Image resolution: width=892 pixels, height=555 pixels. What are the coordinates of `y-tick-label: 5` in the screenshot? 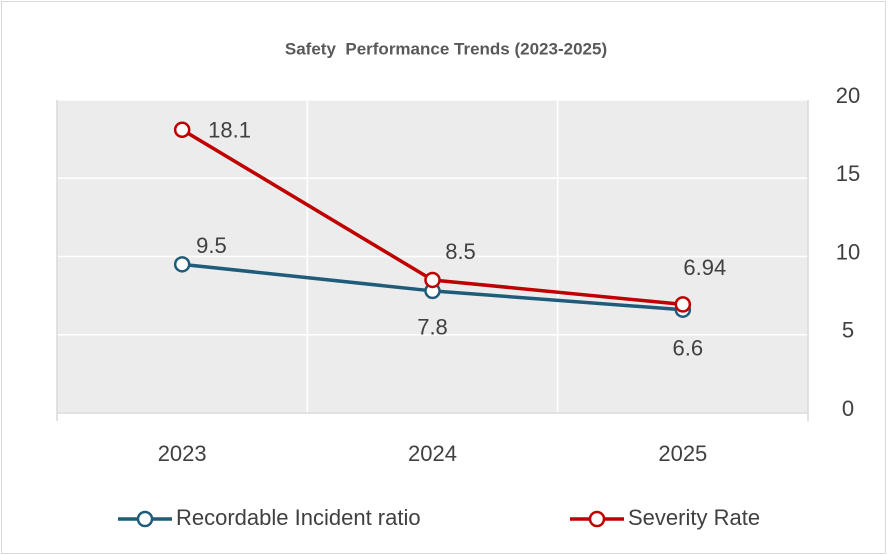 It's located at (848, 330).